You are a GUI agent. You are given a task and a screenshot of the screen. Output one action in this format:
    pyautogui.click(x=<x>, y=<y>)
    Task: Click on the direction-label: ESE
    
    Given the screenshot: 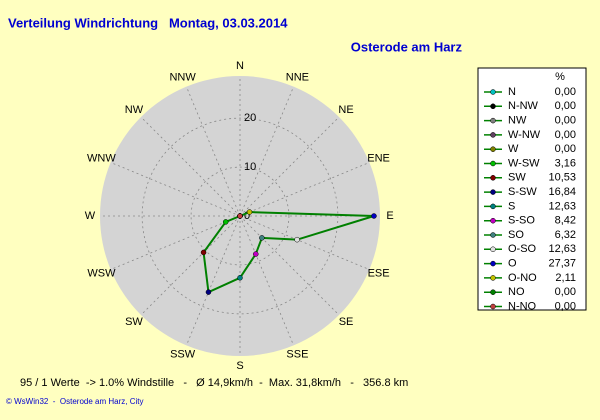 What is the action you would take?
    pyautogui.click(x=379, y=273)
    